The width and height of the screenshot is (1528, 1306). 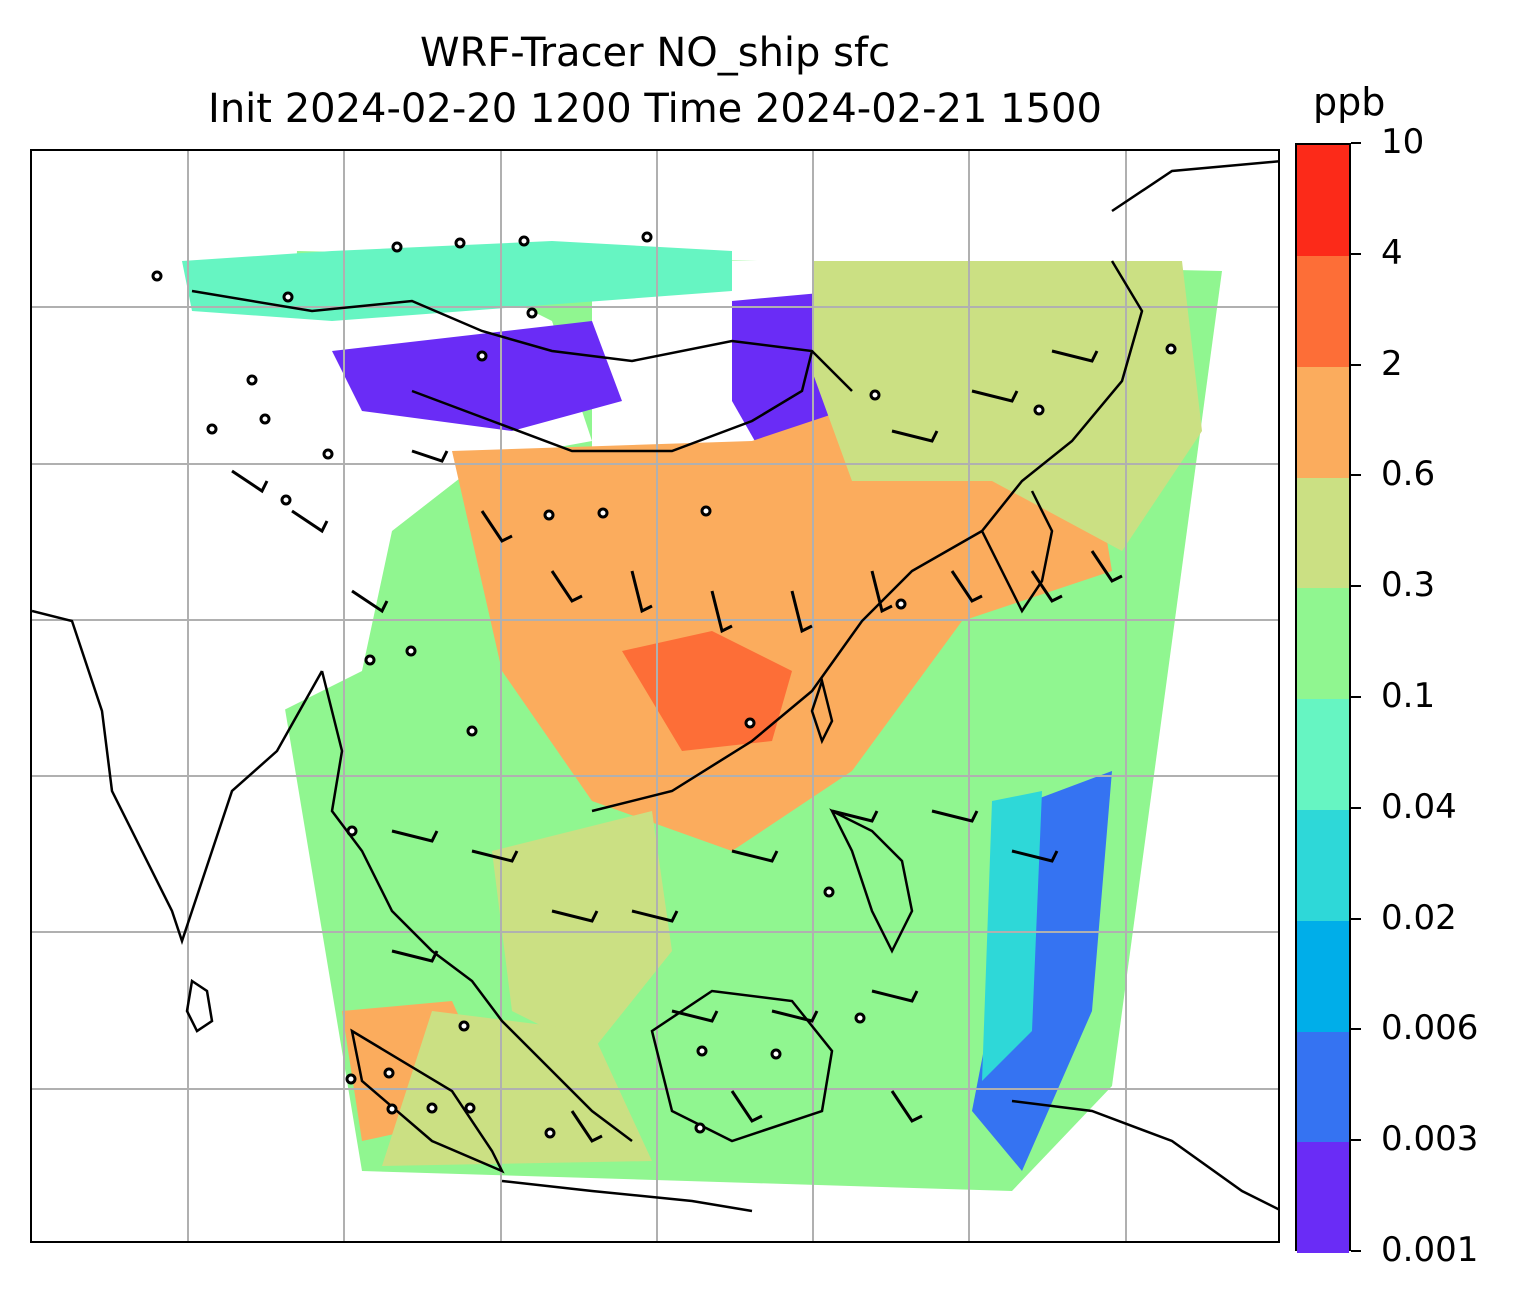 I want to click on coast-borneo, so click(x=742, y=1066).